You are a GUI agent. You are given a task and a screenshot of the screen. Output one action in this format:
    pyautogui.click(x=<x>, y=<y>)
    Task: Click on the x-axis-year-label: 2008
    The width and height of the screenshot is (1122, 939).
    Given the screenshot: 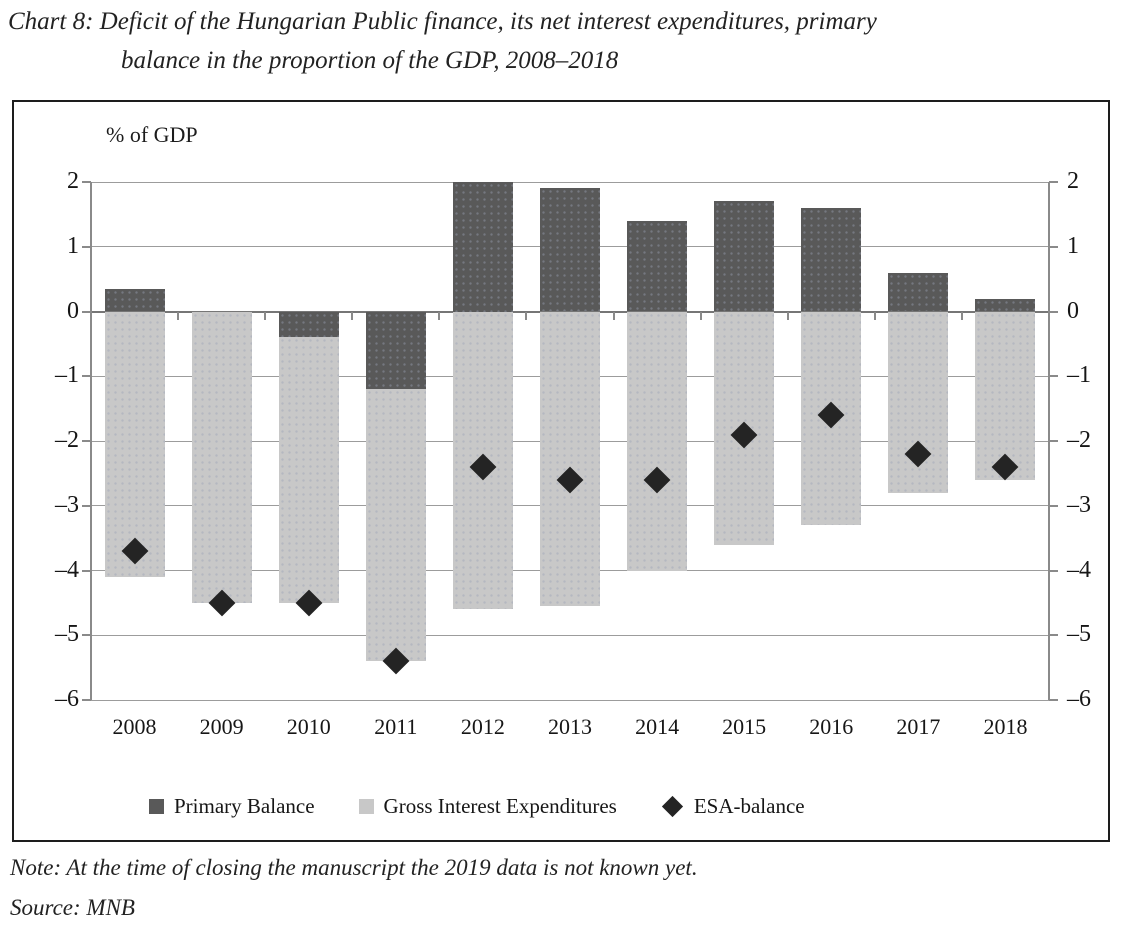 What is the action you would take?
    pyautogui.click(x=134, y=726)
    